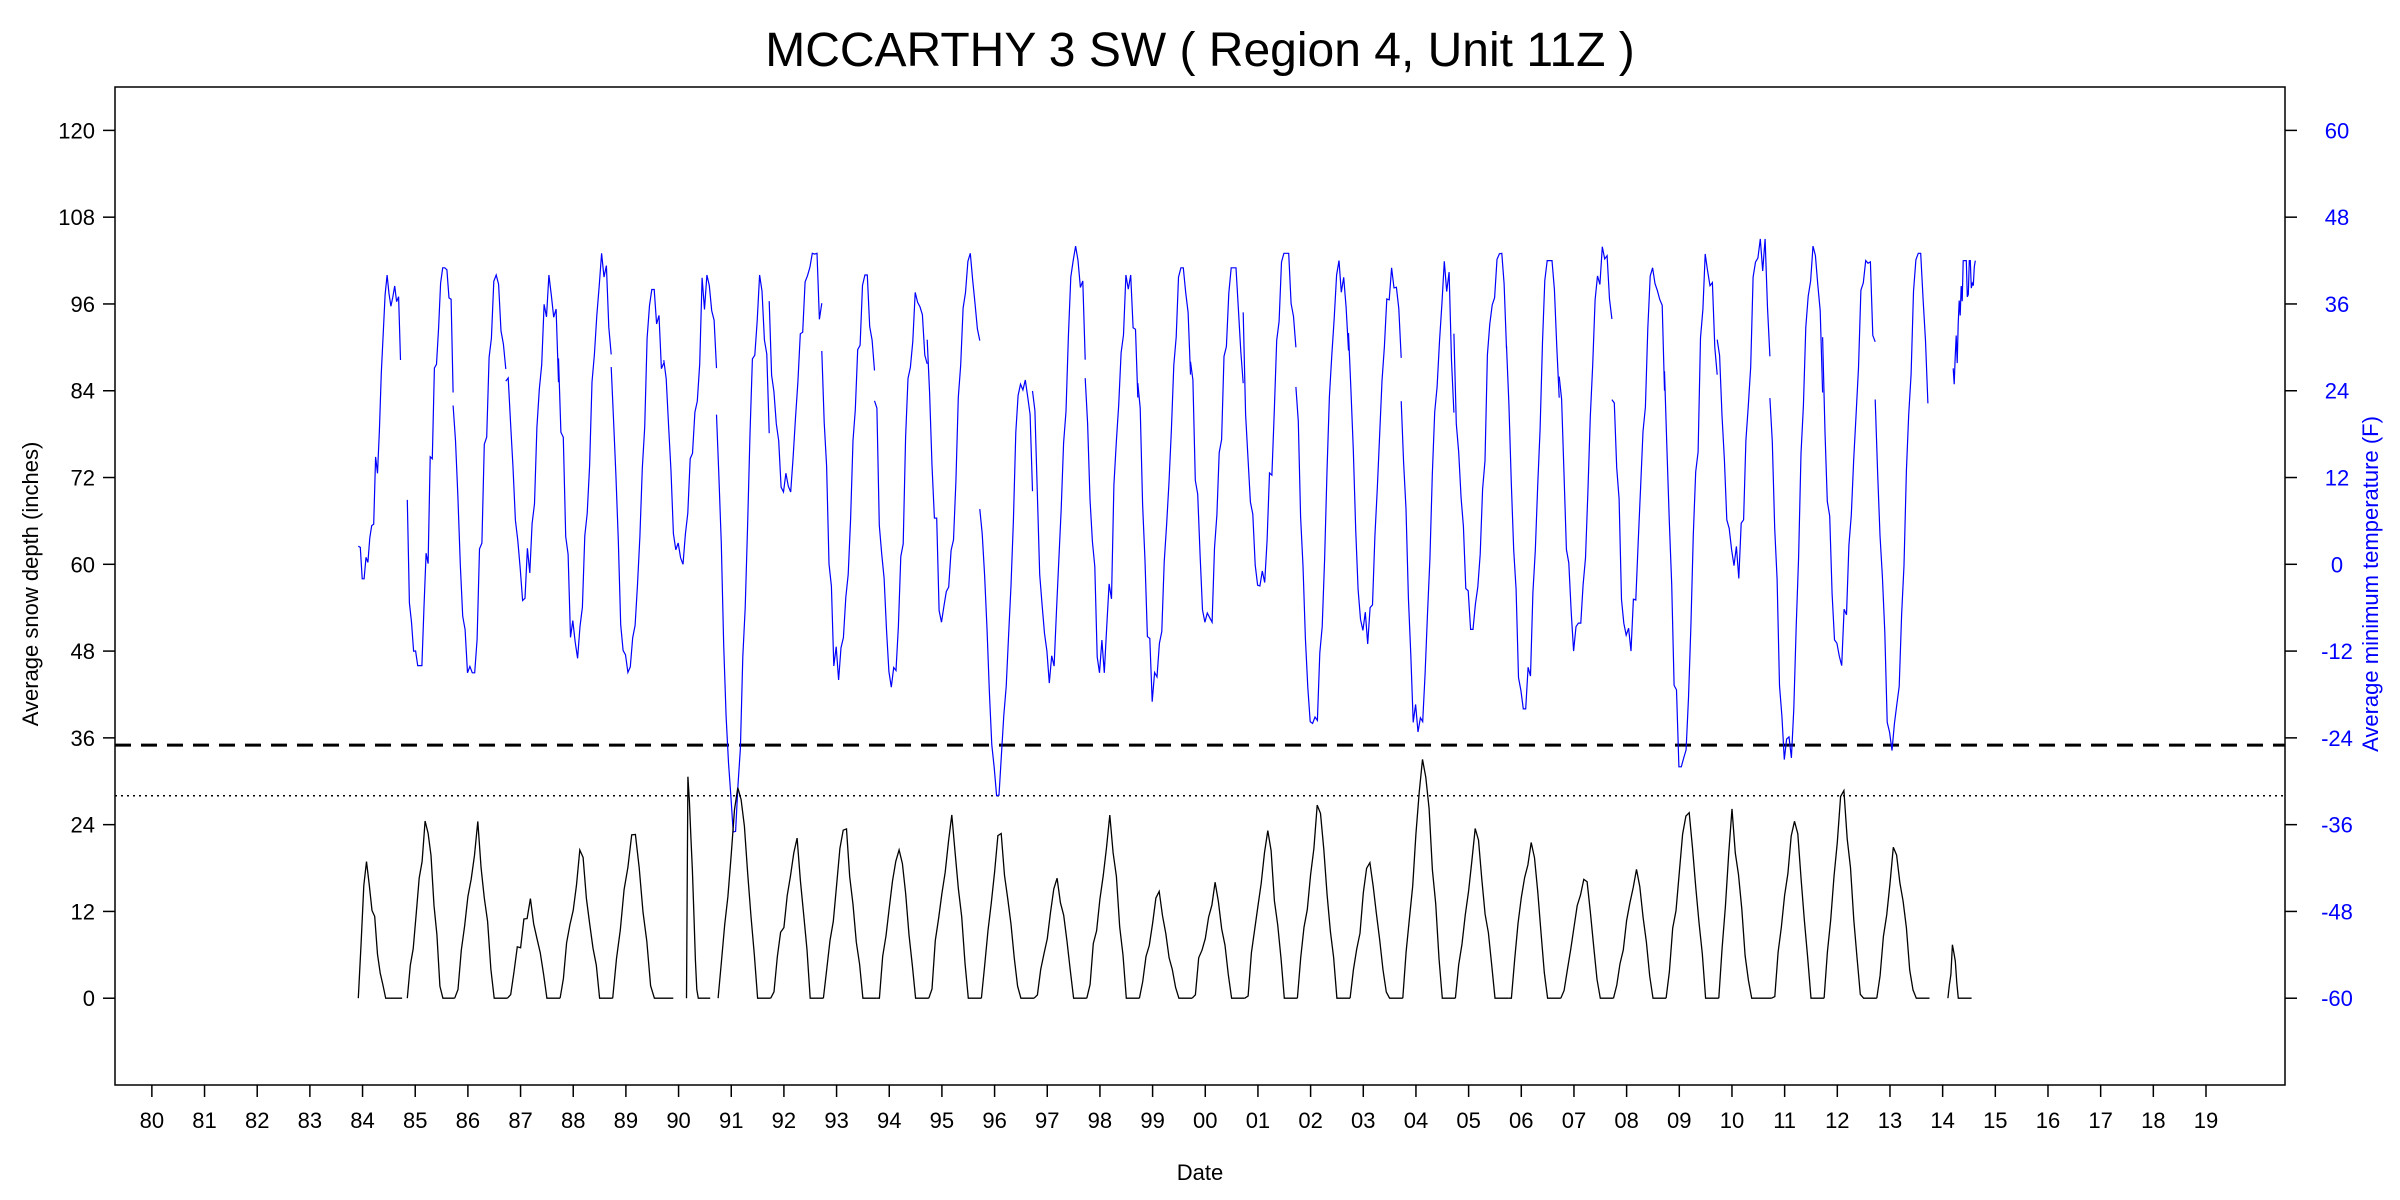 The image size is (2400, 1200). I want to click on x-tick-label: 01, so click(1258, 1120).